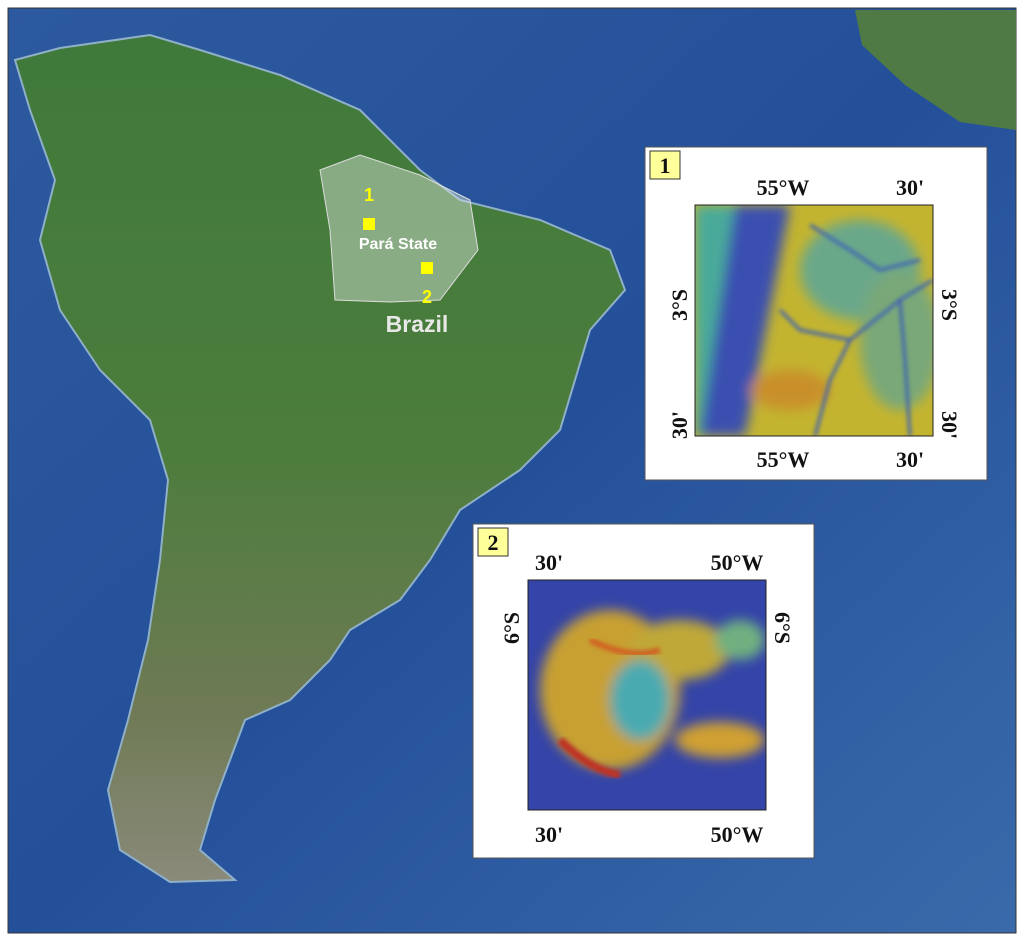  I want to click on badge-label: 1, so click(665, 165).